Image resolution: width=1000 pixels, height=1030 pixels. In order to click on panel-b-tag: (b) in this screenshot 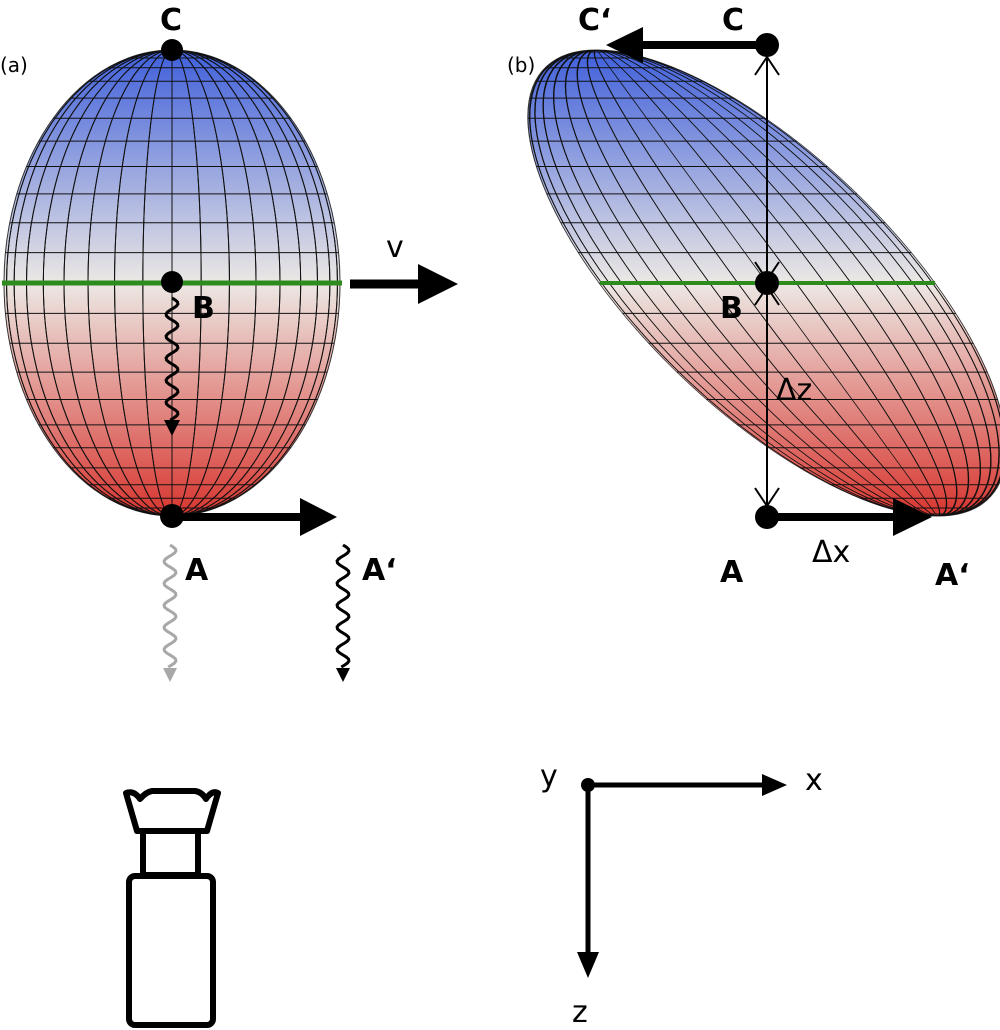, I will do `click(521, 65)`.